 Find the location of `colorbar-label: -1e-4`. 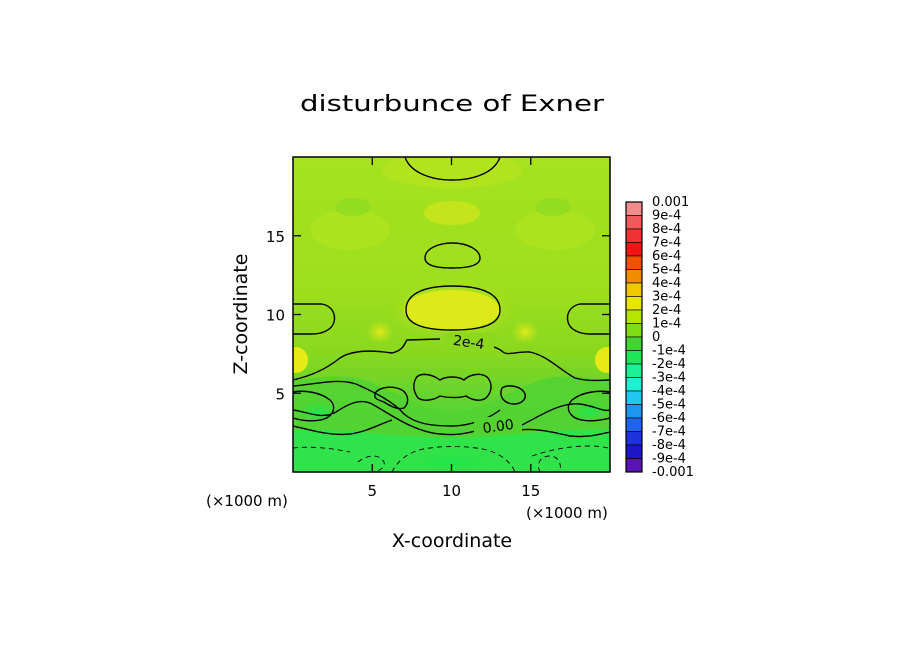

colorbar-label: -1e-4 is located at coordinates (669, 351).